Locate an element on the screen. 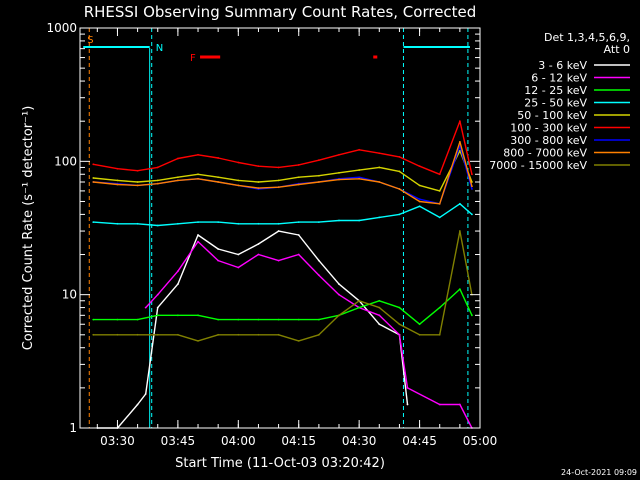 This screenshot has width=640, height=480. x-tick-label: 03:45 is located at coordinates (178, 441).